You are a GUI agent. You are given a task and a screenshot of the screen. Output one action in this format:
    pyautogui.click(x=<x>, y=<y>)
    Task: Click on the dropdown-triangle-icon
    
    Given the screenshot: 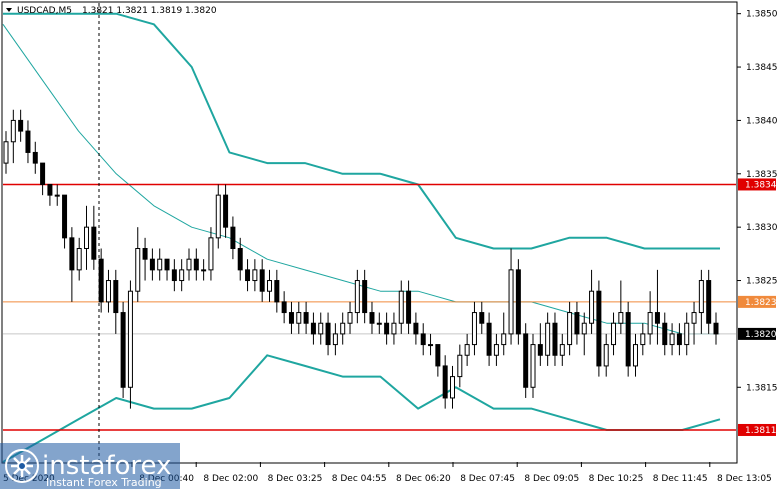 What is the action you would take?
    pyautogui.click(x=9, y=10)
    